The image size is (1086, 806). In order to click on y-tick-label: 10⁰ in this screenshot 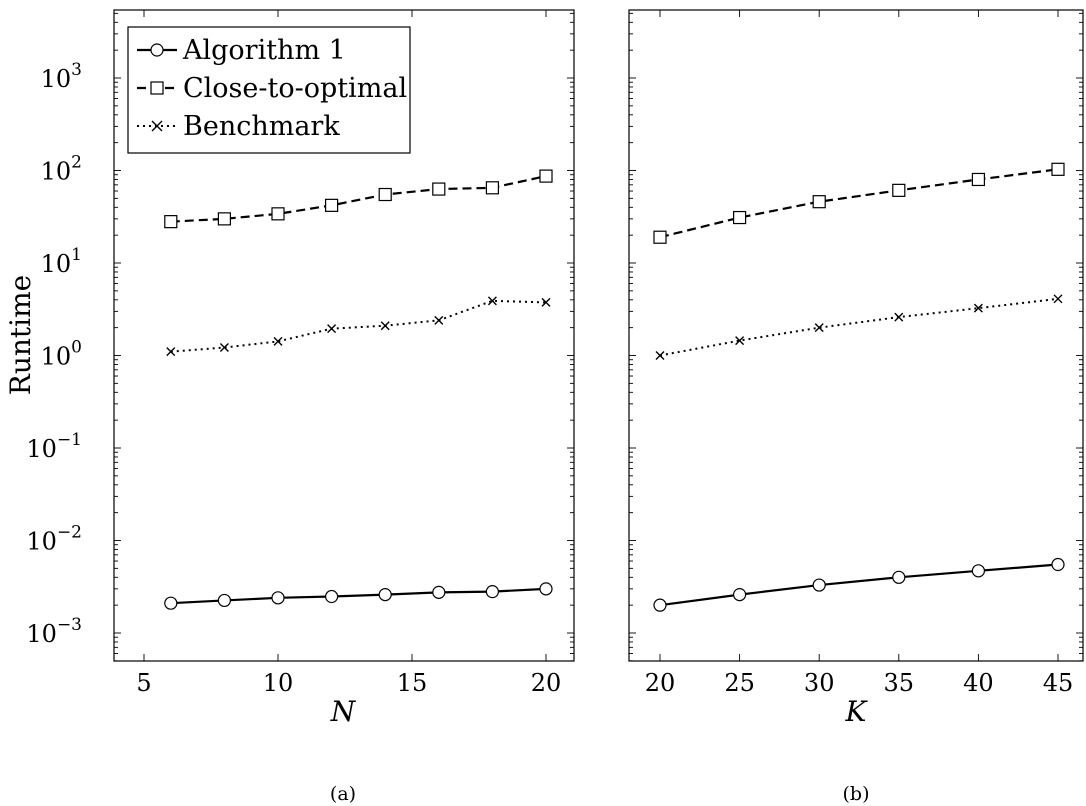, I will do `click(61, 354)`.